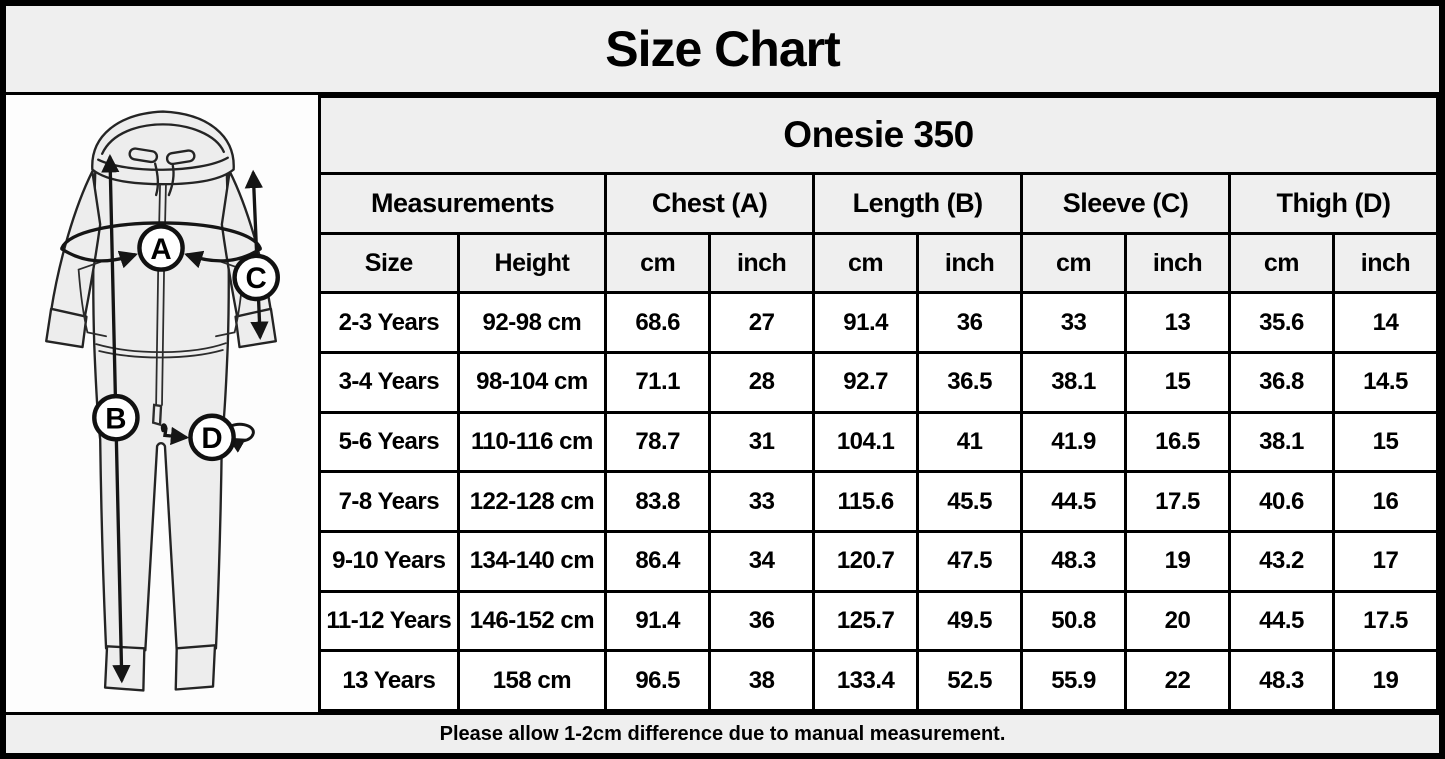  Describe the element at coordinates (1074, 680) in the screenshot. I see `sleeve-cm-cell: 55.9` at that location.